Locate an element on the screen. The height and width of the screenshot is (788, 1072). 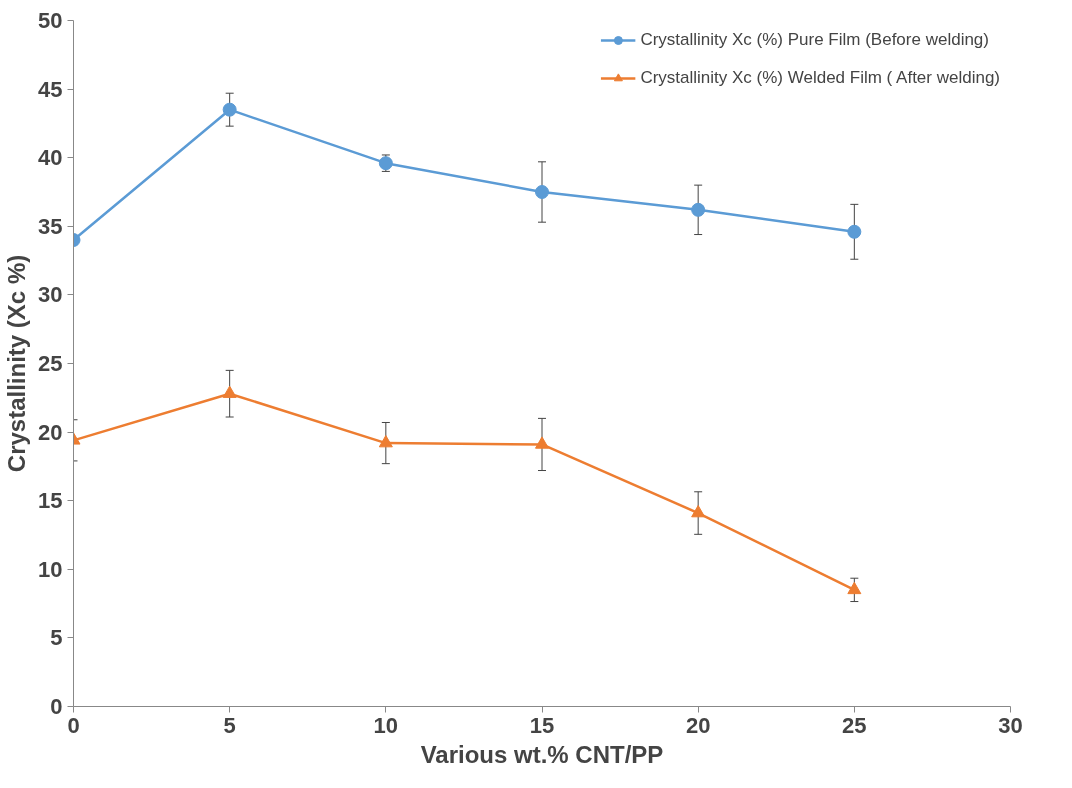
y-axis-title: Crystallinity (Xc %) is located at coordinates (17, 363).